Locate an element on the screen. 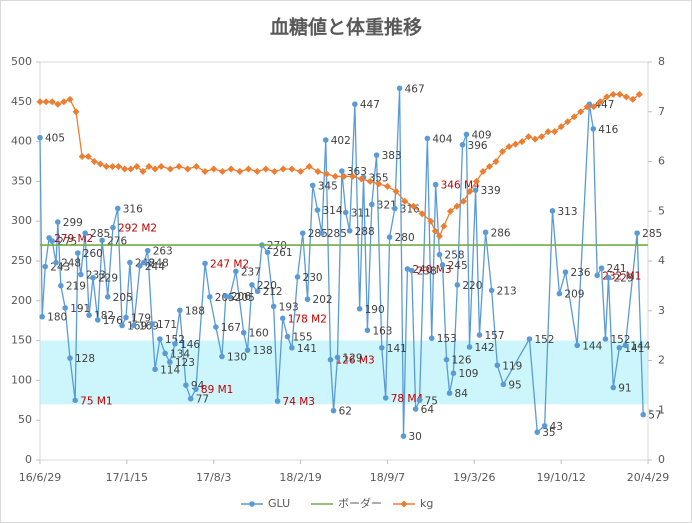 The image size is (692, 523). y-tick-label: 500 is located at coordinates (21, 61).